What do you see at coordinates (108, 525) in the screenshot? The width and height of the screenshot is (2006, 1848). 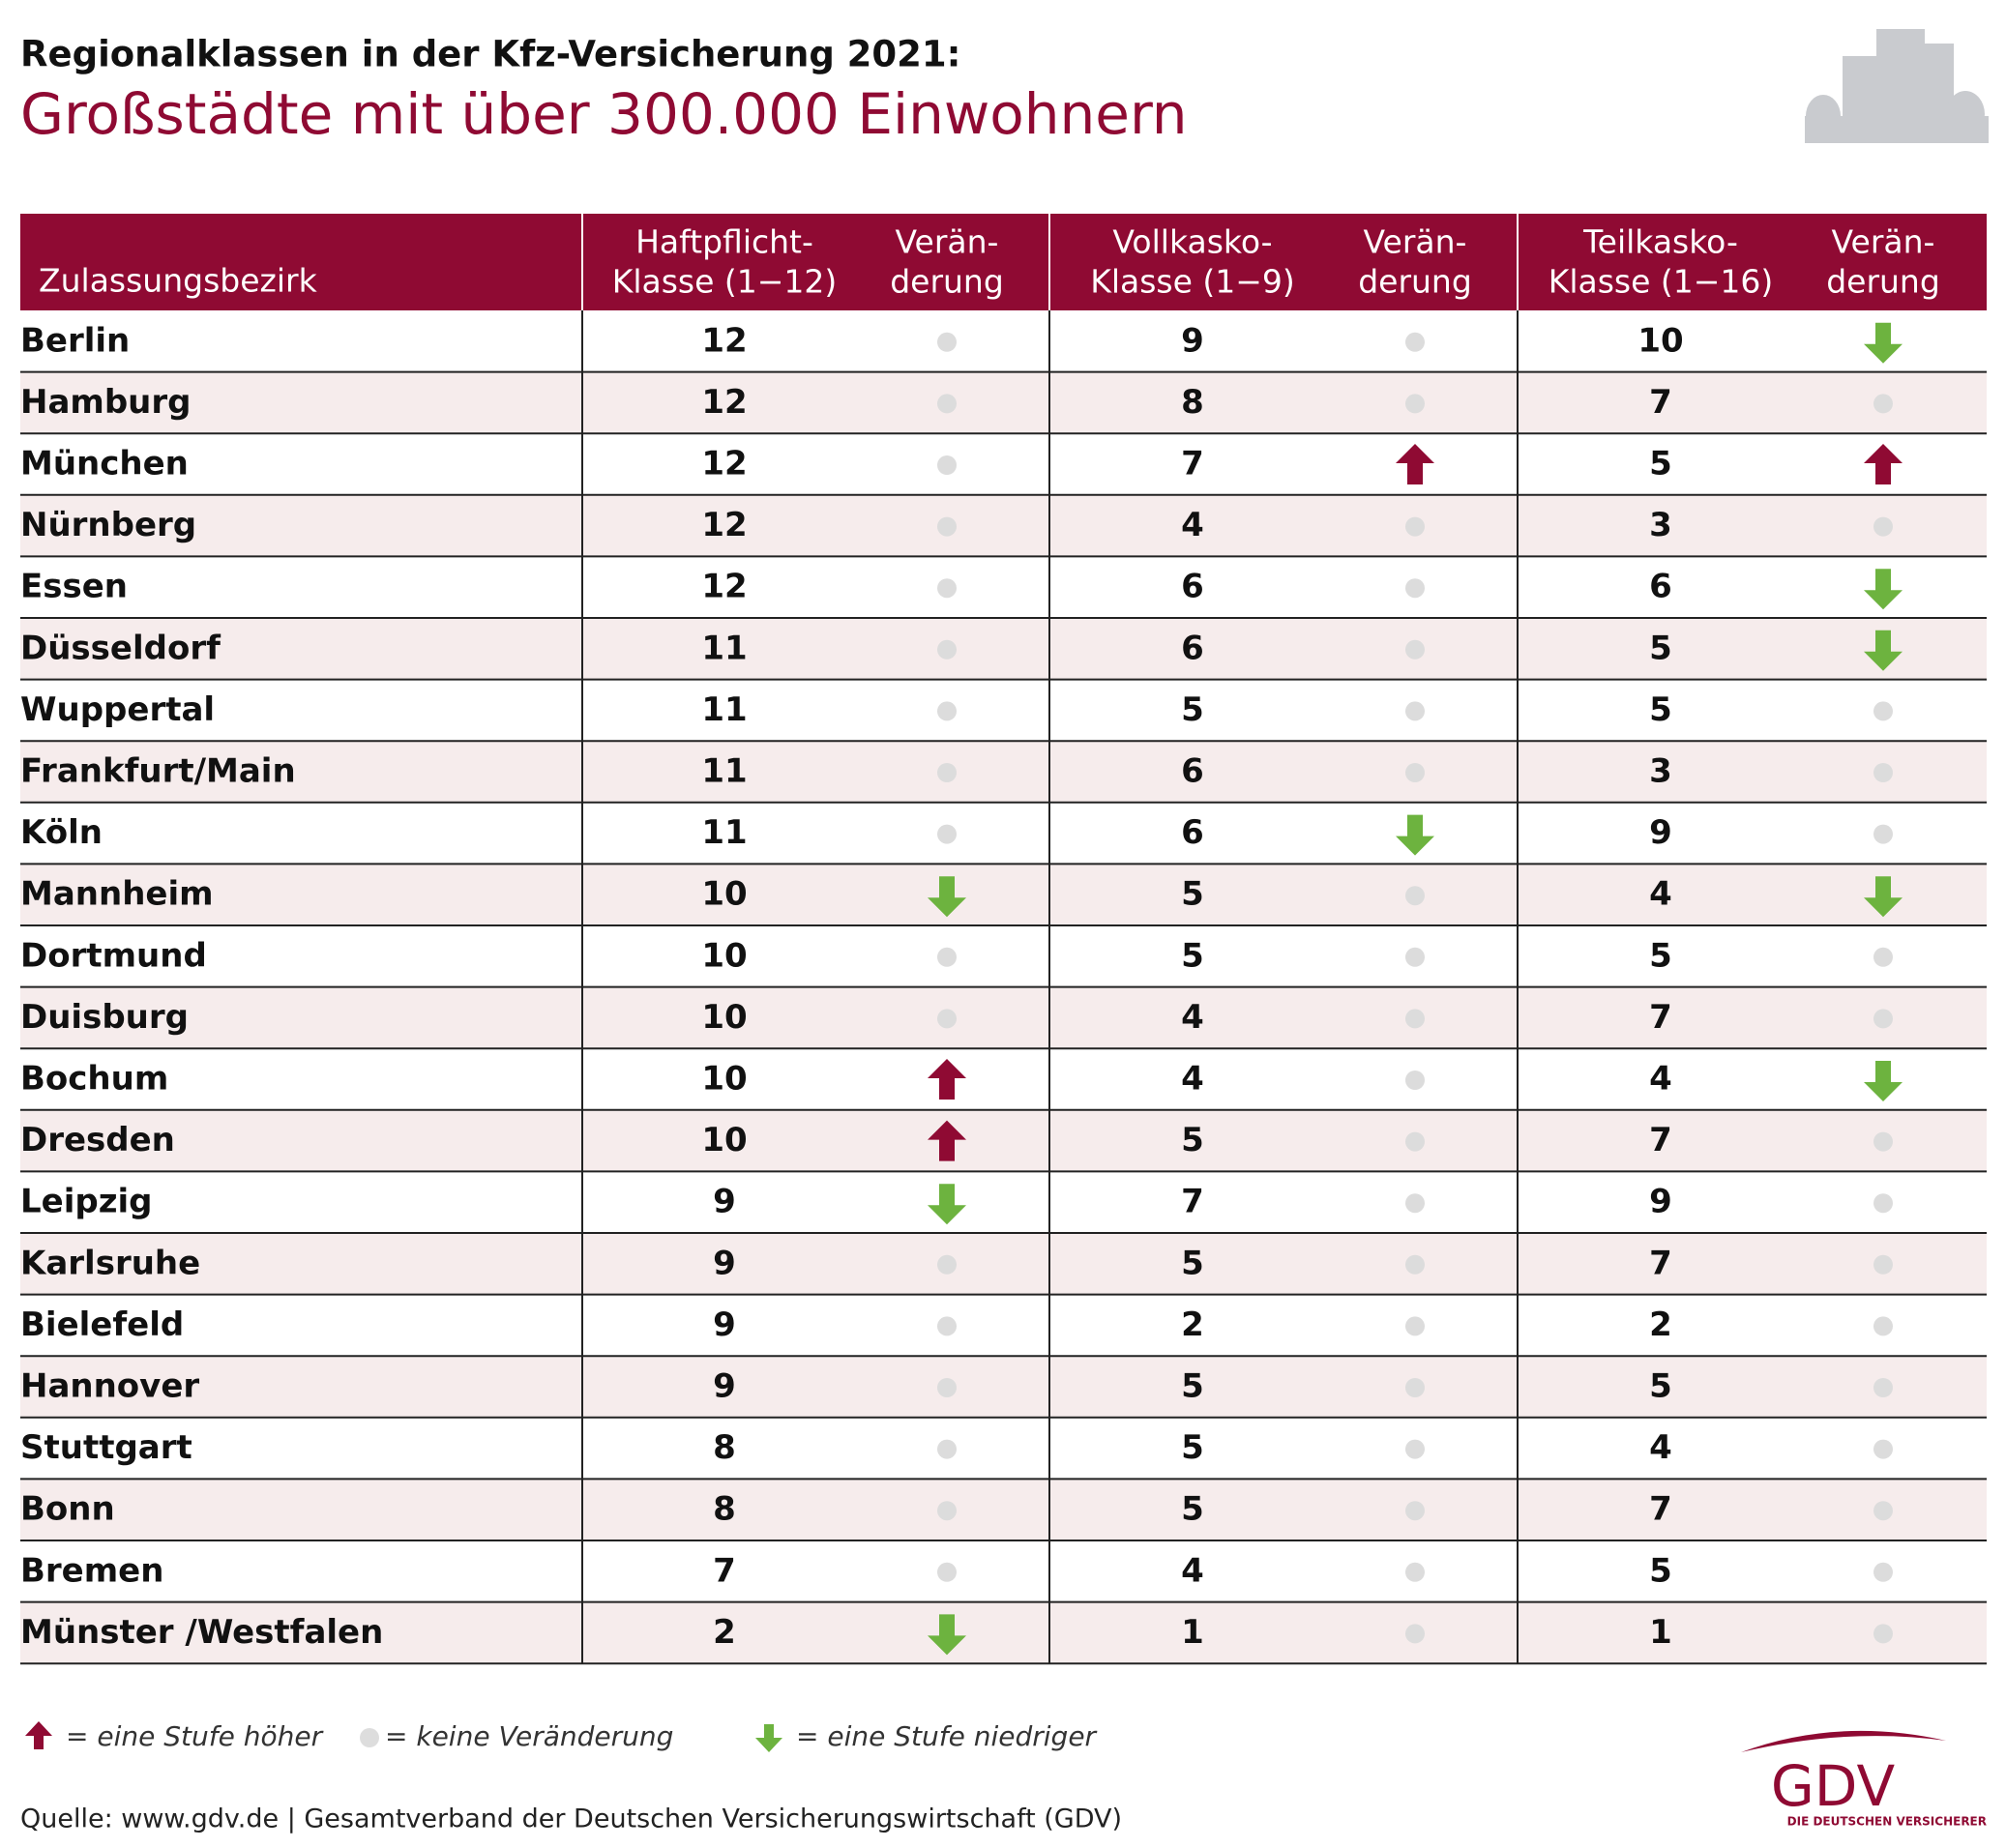 I see `city: Nürnberg` at bounding box center [108, 525].